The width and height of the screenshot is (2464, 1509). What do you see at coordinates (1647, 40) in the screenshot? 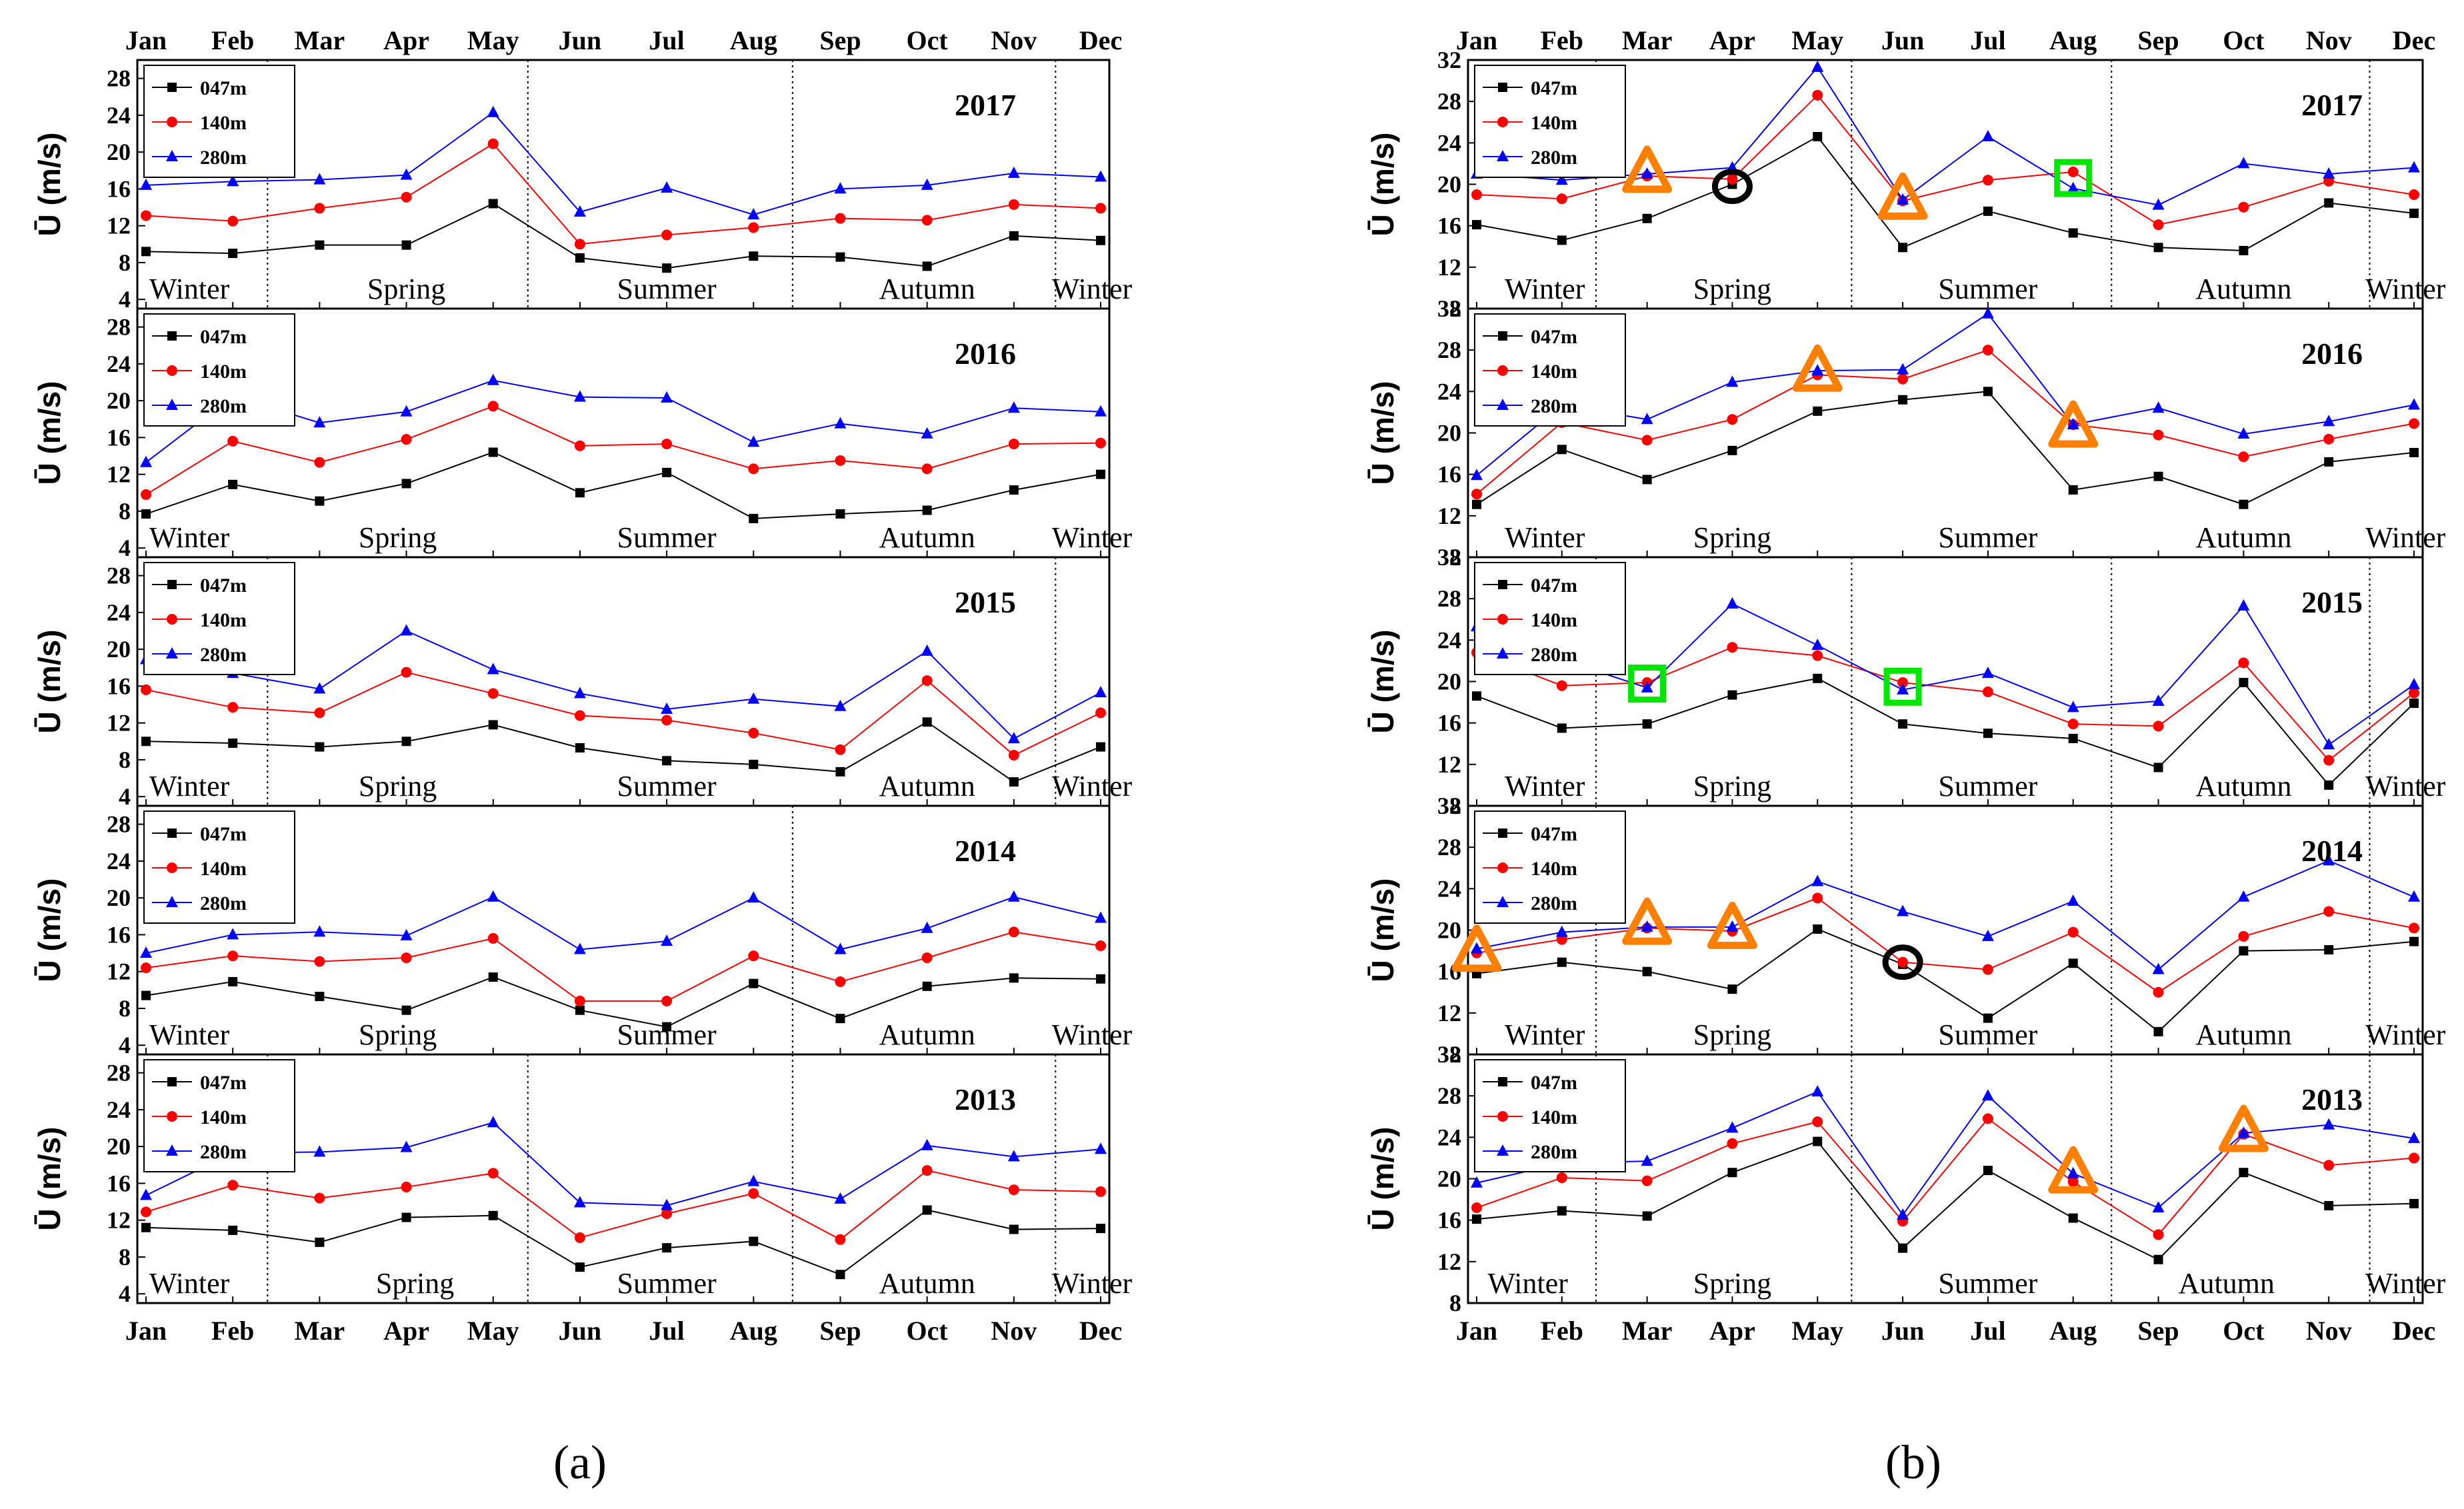
I see `b-top-month-Mar: Mar` at bounding box center [1647, 40].